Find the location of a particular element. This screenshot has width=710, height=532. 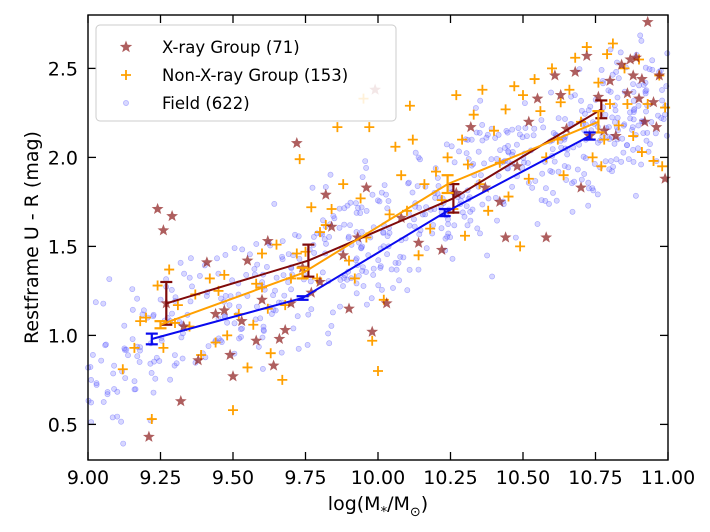

legend-circle-icon is located at coordinates (126, 103).